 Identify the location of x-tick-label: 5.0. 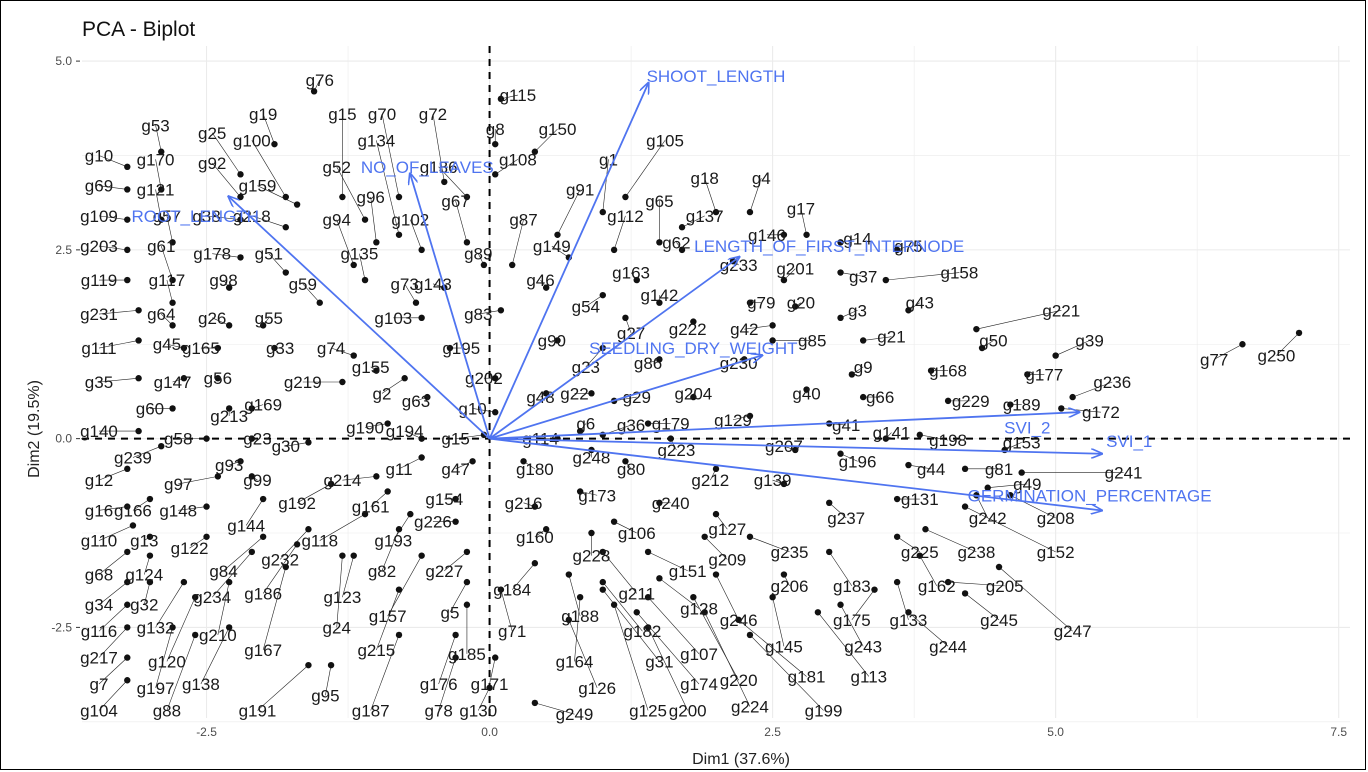
(1055, 732).